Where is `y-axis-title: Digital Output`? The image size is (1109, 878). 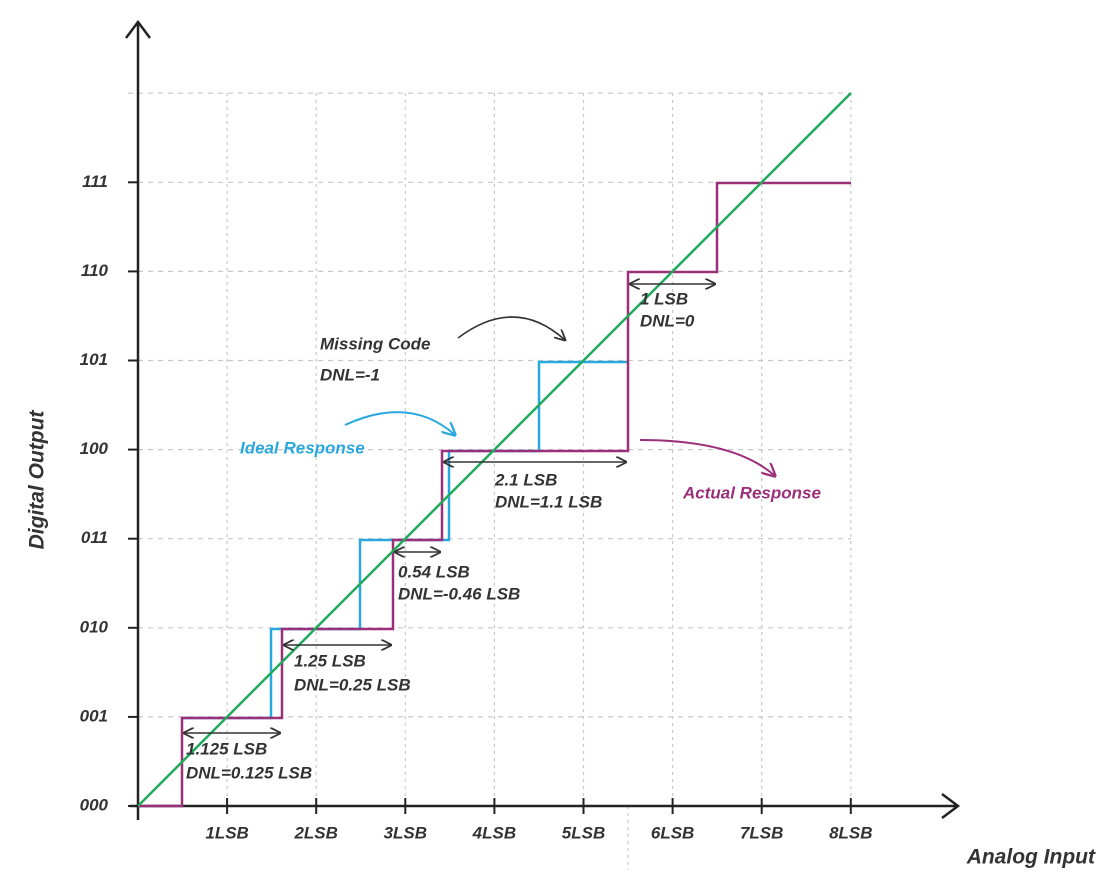
y-axis-title: Digital Output is located at coordinates (37, 480).